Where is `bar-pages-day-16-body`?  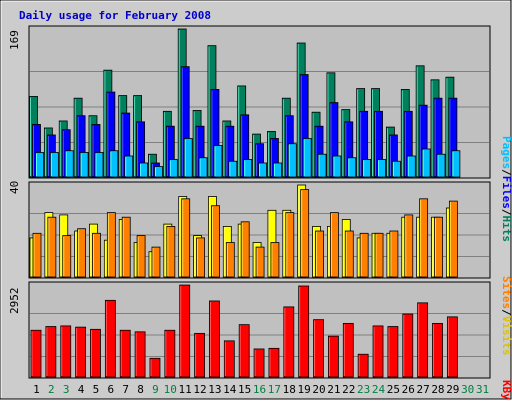 bar-pages-day-16-body is located at coordinates (262, 170).